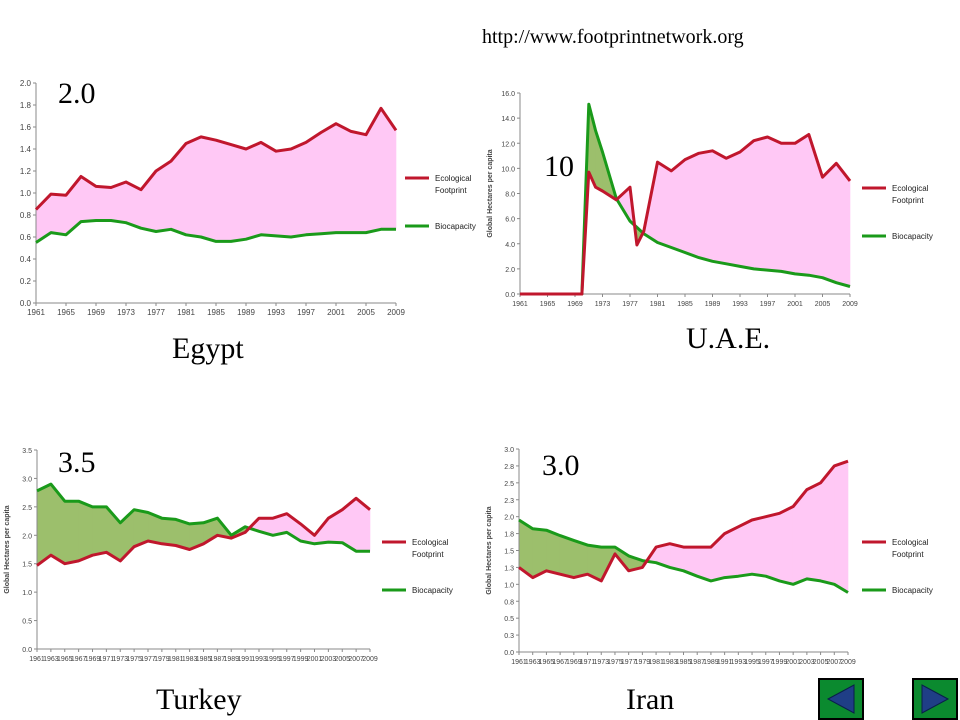  What do you see at coordinates (613, 37) in the screenshot?
I see `source-url: http://www.footprintnetwork.org` at bounding box center [613, 37].